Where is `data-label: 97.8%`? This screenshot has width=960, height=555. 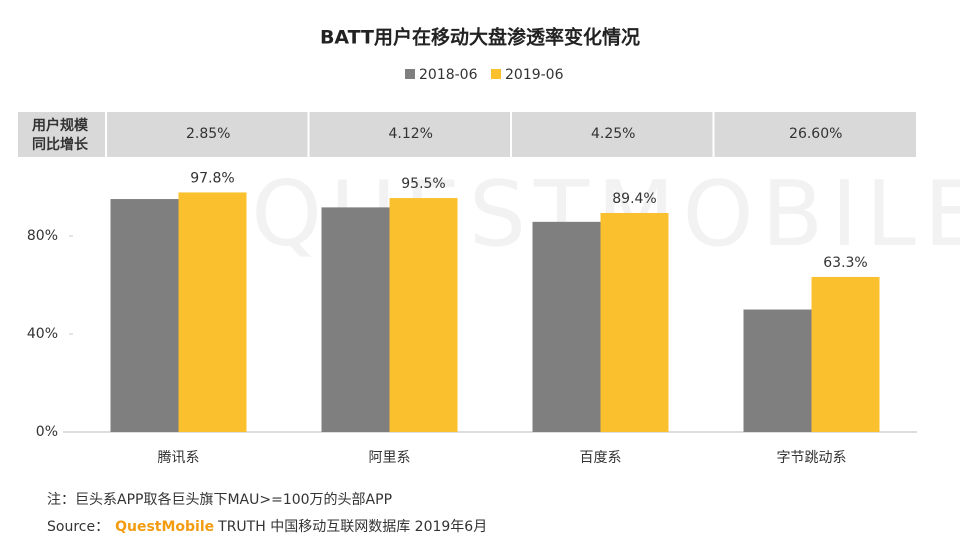
data-label: 97.8% is located at coordinates (212, 178).